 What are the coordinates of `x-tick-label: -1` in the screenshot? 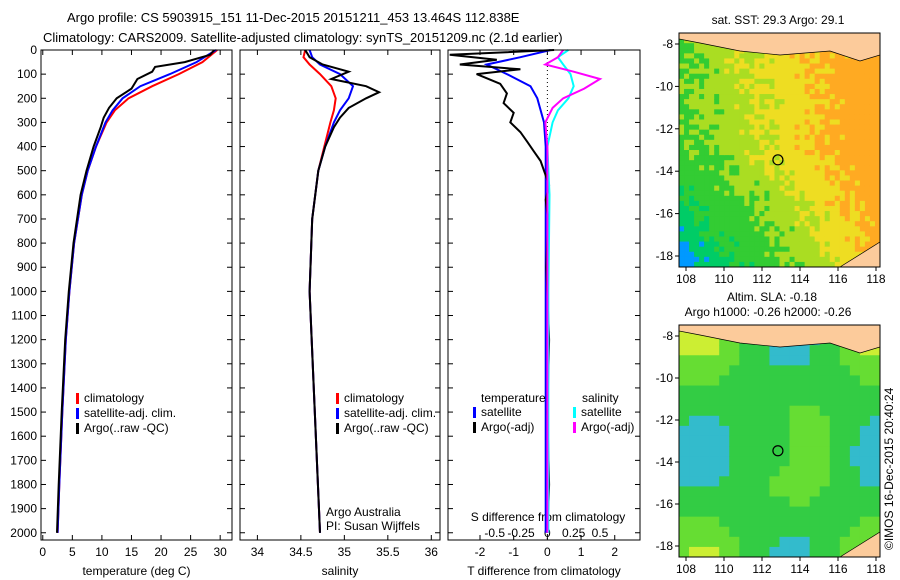 It's located at (513, 552).